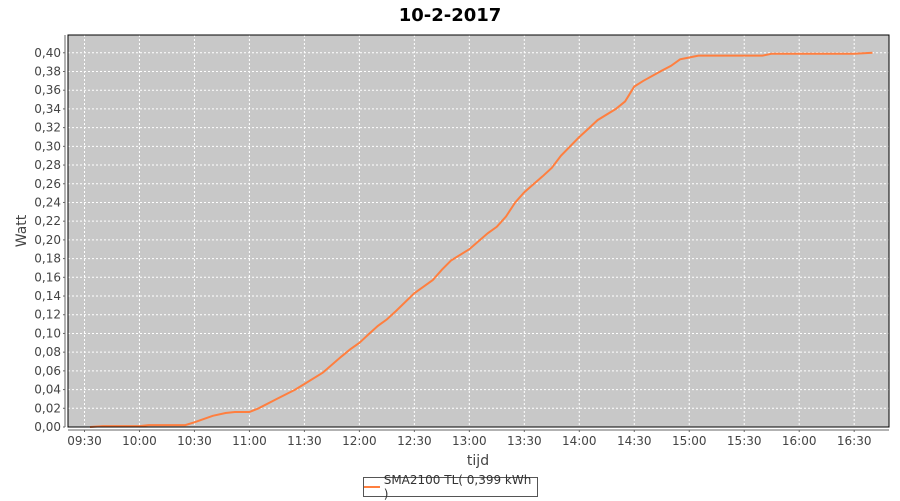 The height and width of the screenshot is (501, 900). Describe the element at coordinates (47, 371) in the screenshot. I see `y-tick-label: 0,06` at that location.